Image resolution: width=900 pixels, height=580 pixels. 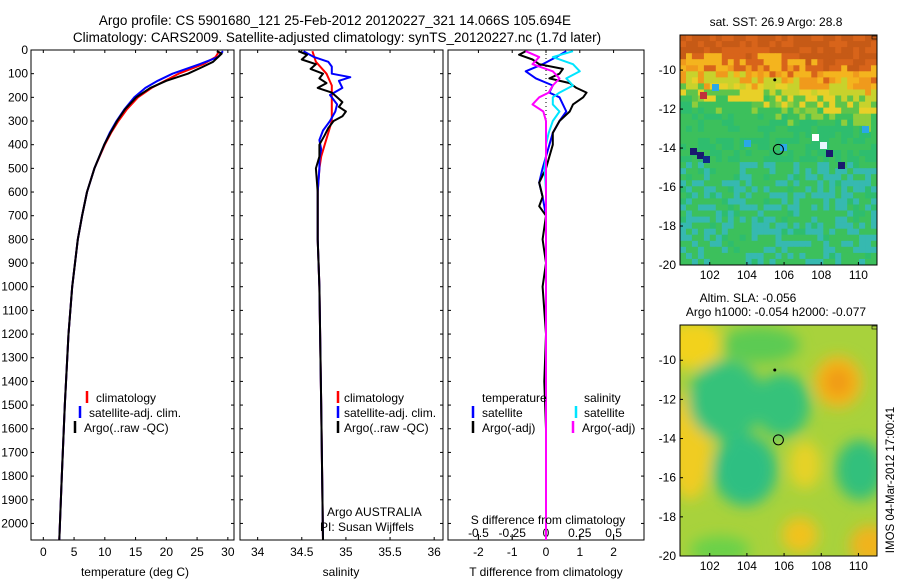 I want to click on x-tick-label: -1, so click(x=512, y=552).